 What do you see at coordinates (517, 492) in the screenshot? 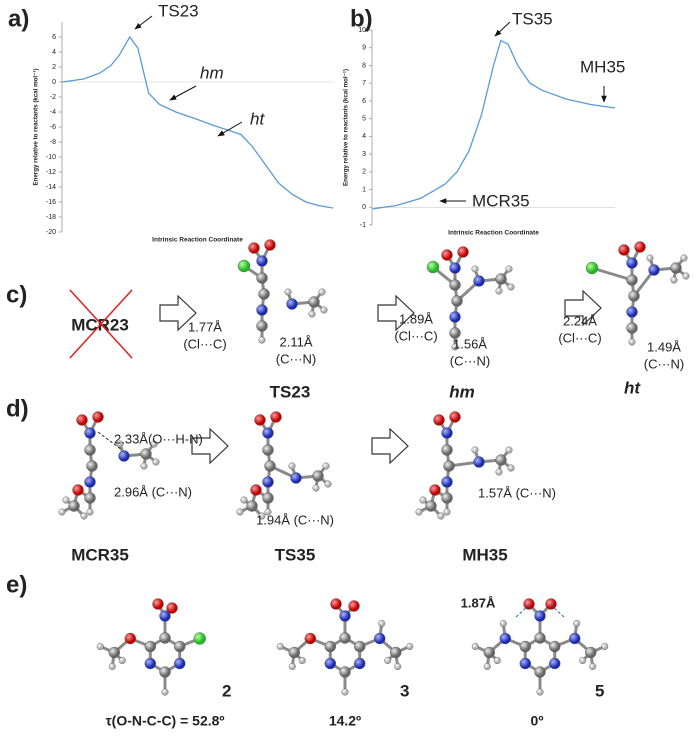
I see `distance-label: 1.57Å (C···N)` at bounding box center [517, 492].